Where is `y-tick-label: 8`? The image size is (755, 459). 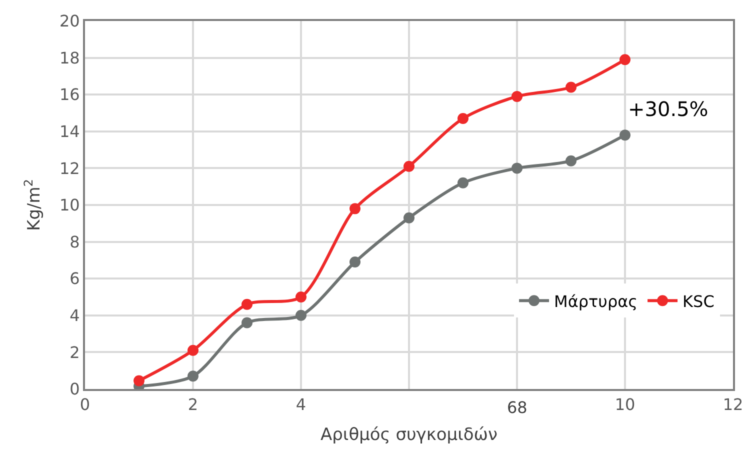 y-tick-label: 8 is located at coordinates (75, 242).